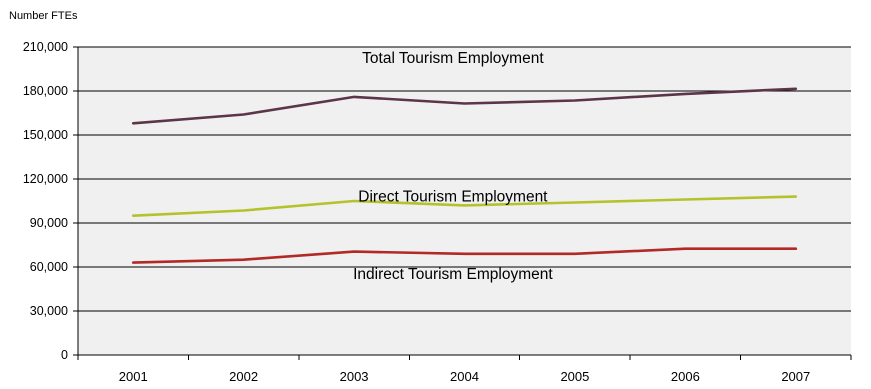  I want to click on x-tick-label: 2006, so click(685, 376).